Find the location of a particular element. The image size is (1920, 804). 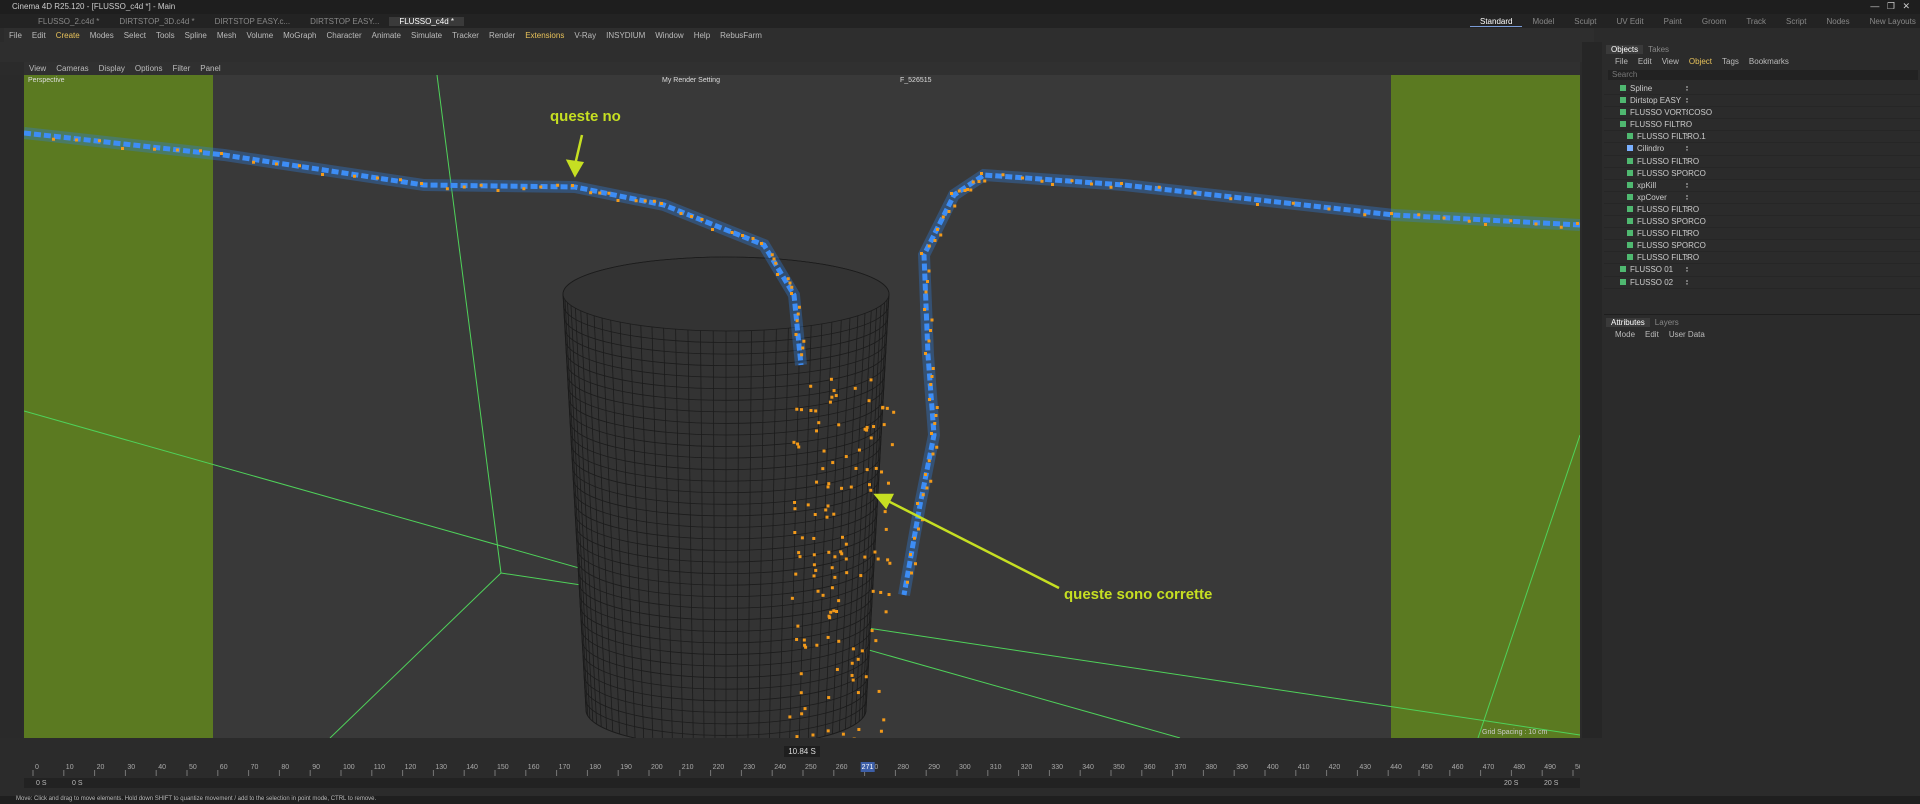

viewport-menu-item: Cameras is located at coordinates (72, 68).